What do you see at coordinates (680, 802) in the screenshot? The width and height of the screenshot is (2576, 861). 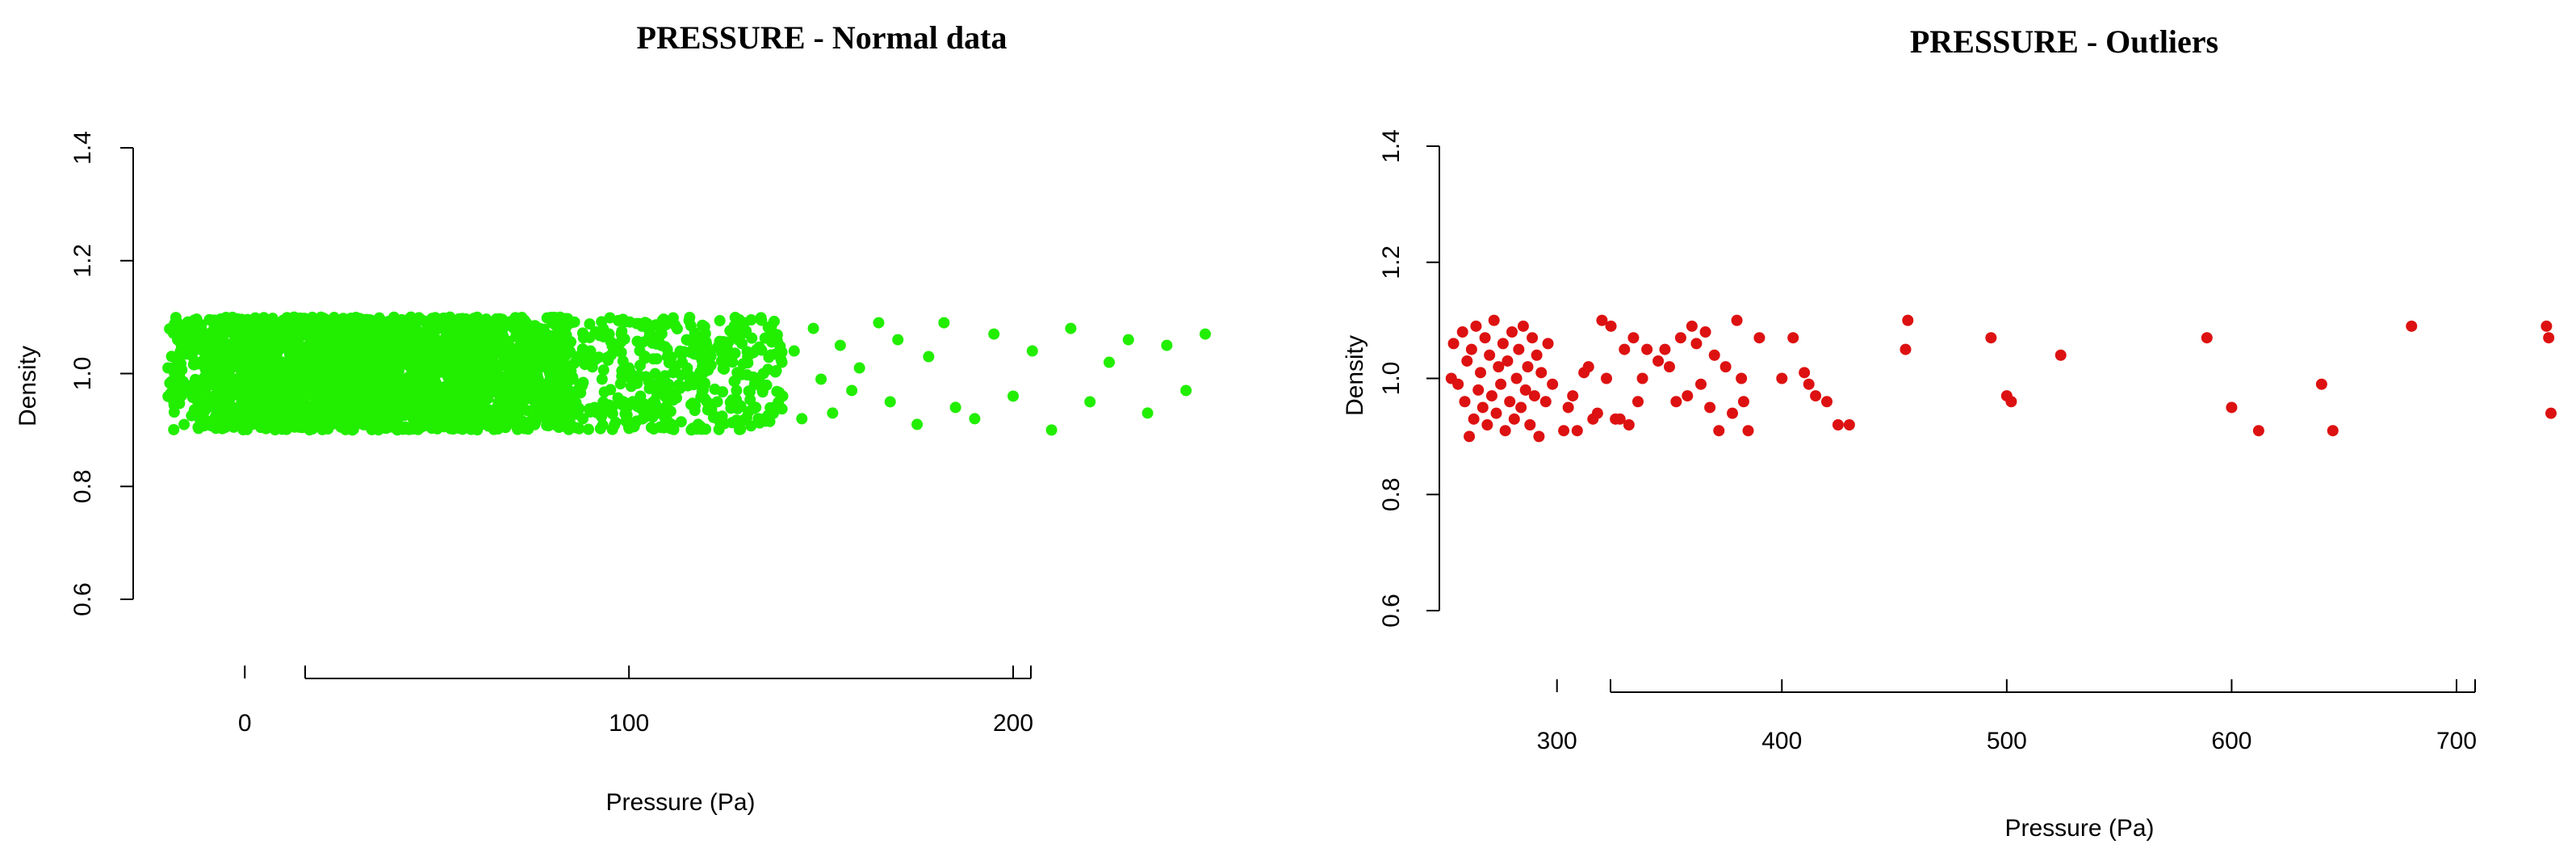 I see `x-axis-label: Pressure (Pa)` at bounding box center [680, 802].